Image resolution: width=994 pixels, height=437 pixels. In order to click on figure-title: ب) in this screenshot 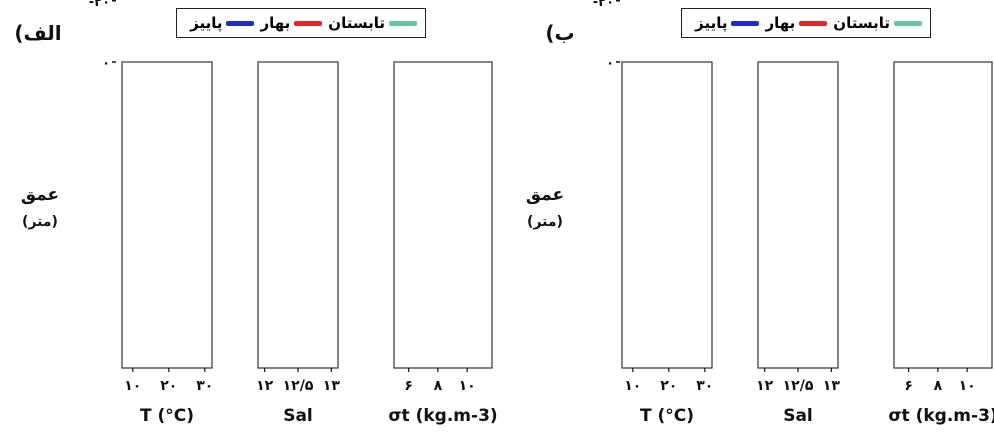, I will do `click(559, 33)`.